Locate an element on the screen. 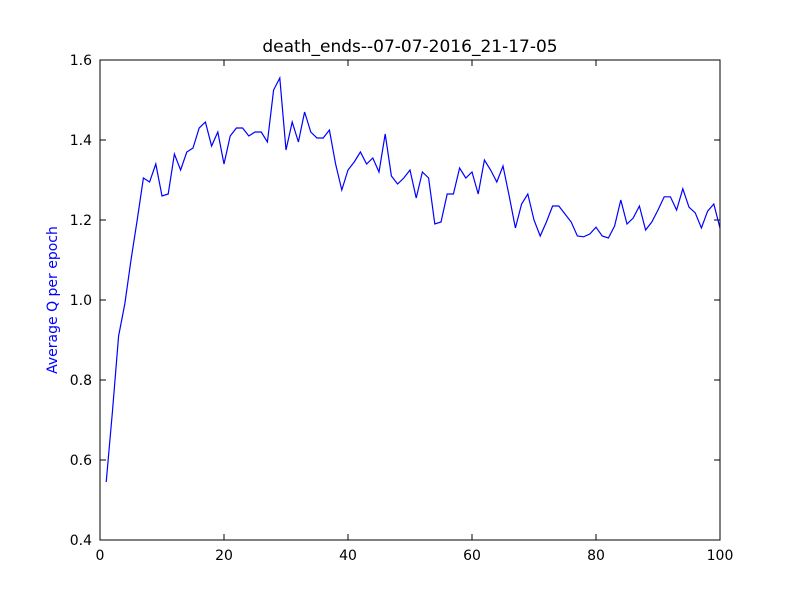 The height and width of the screenshot is (600, 800). x-tick-label: 60 is located at coordinates (472, 556).